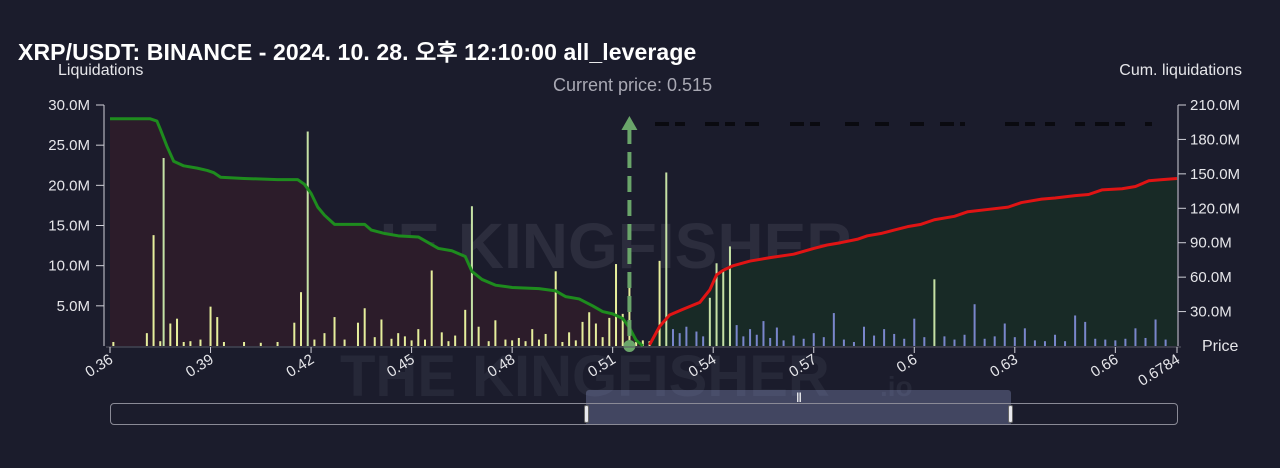  Describe the element at coordinates (629, 123) in the screenshot. I see `current-price-arrow` at that location.